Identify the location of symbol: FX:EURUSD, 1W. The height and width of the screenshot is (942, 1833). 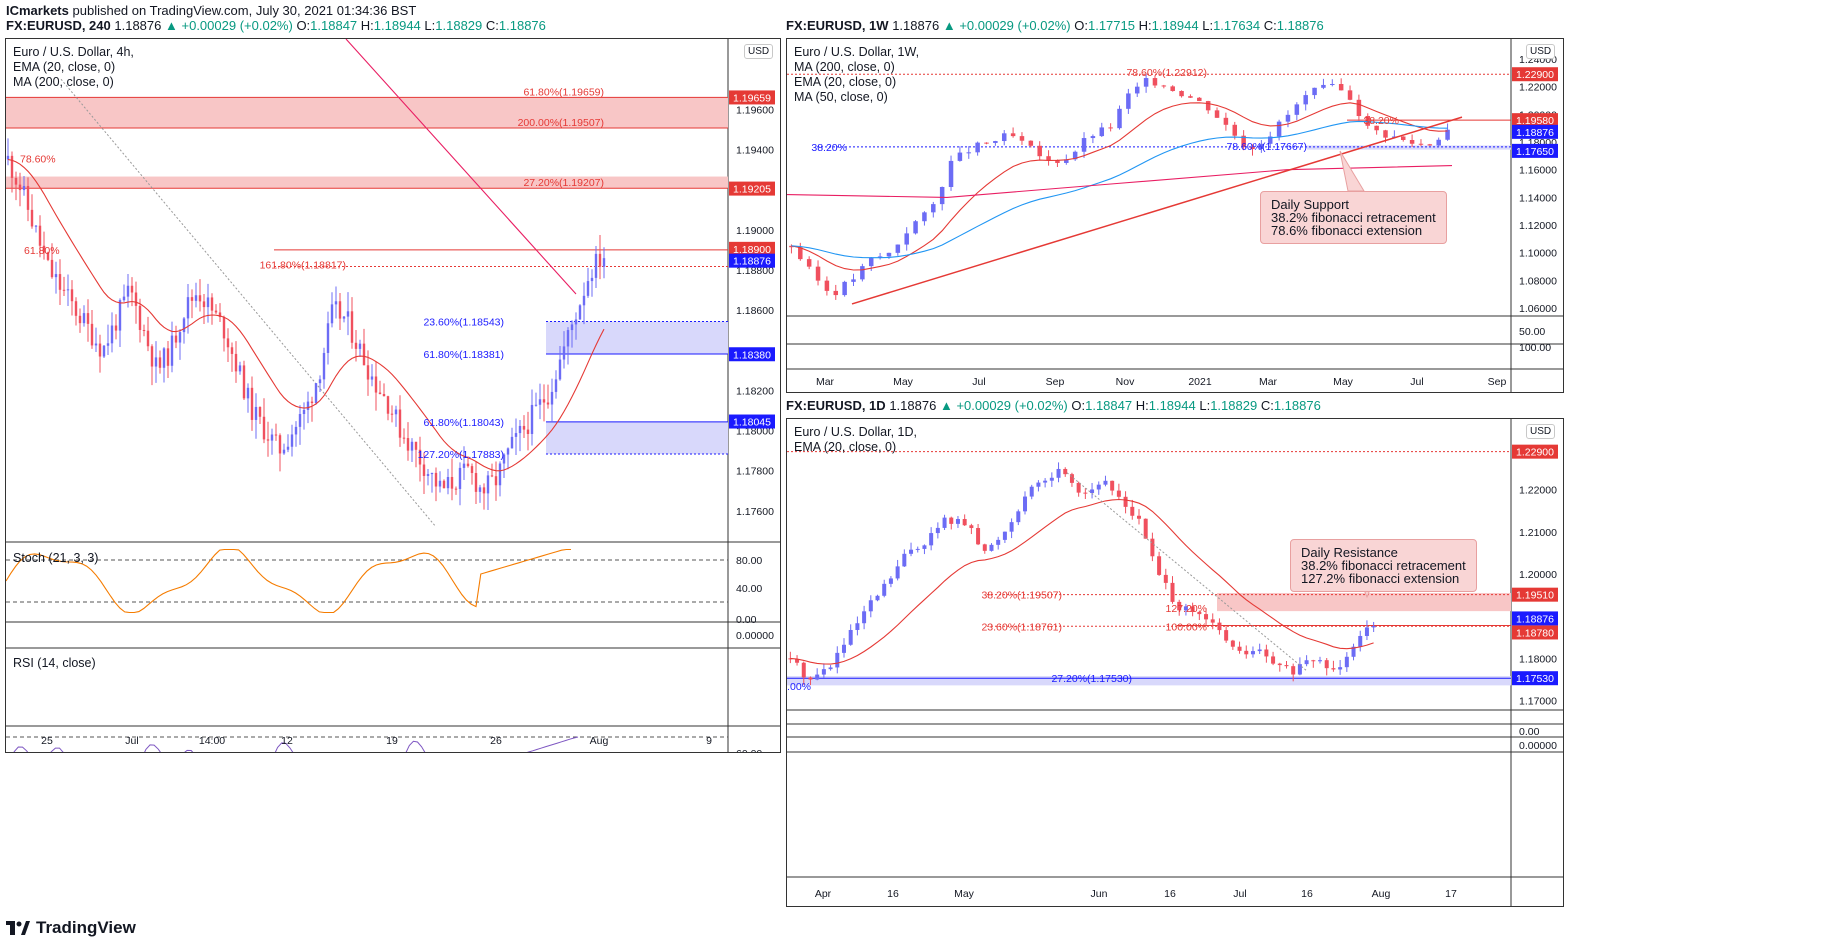
(837, 25).